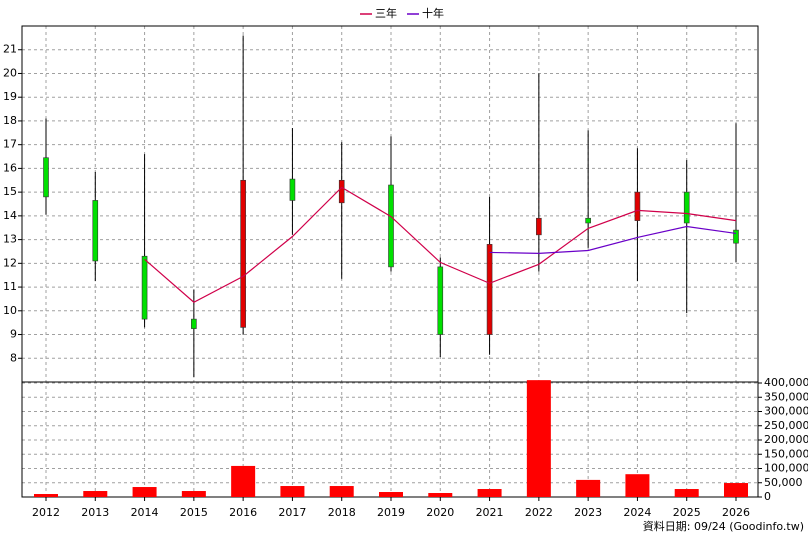 The width and height of the screenshot is (808, 544). Describe the element at coordinates (342, 512) in the screenshot. I see `x-tick-label: 2018` at that location.